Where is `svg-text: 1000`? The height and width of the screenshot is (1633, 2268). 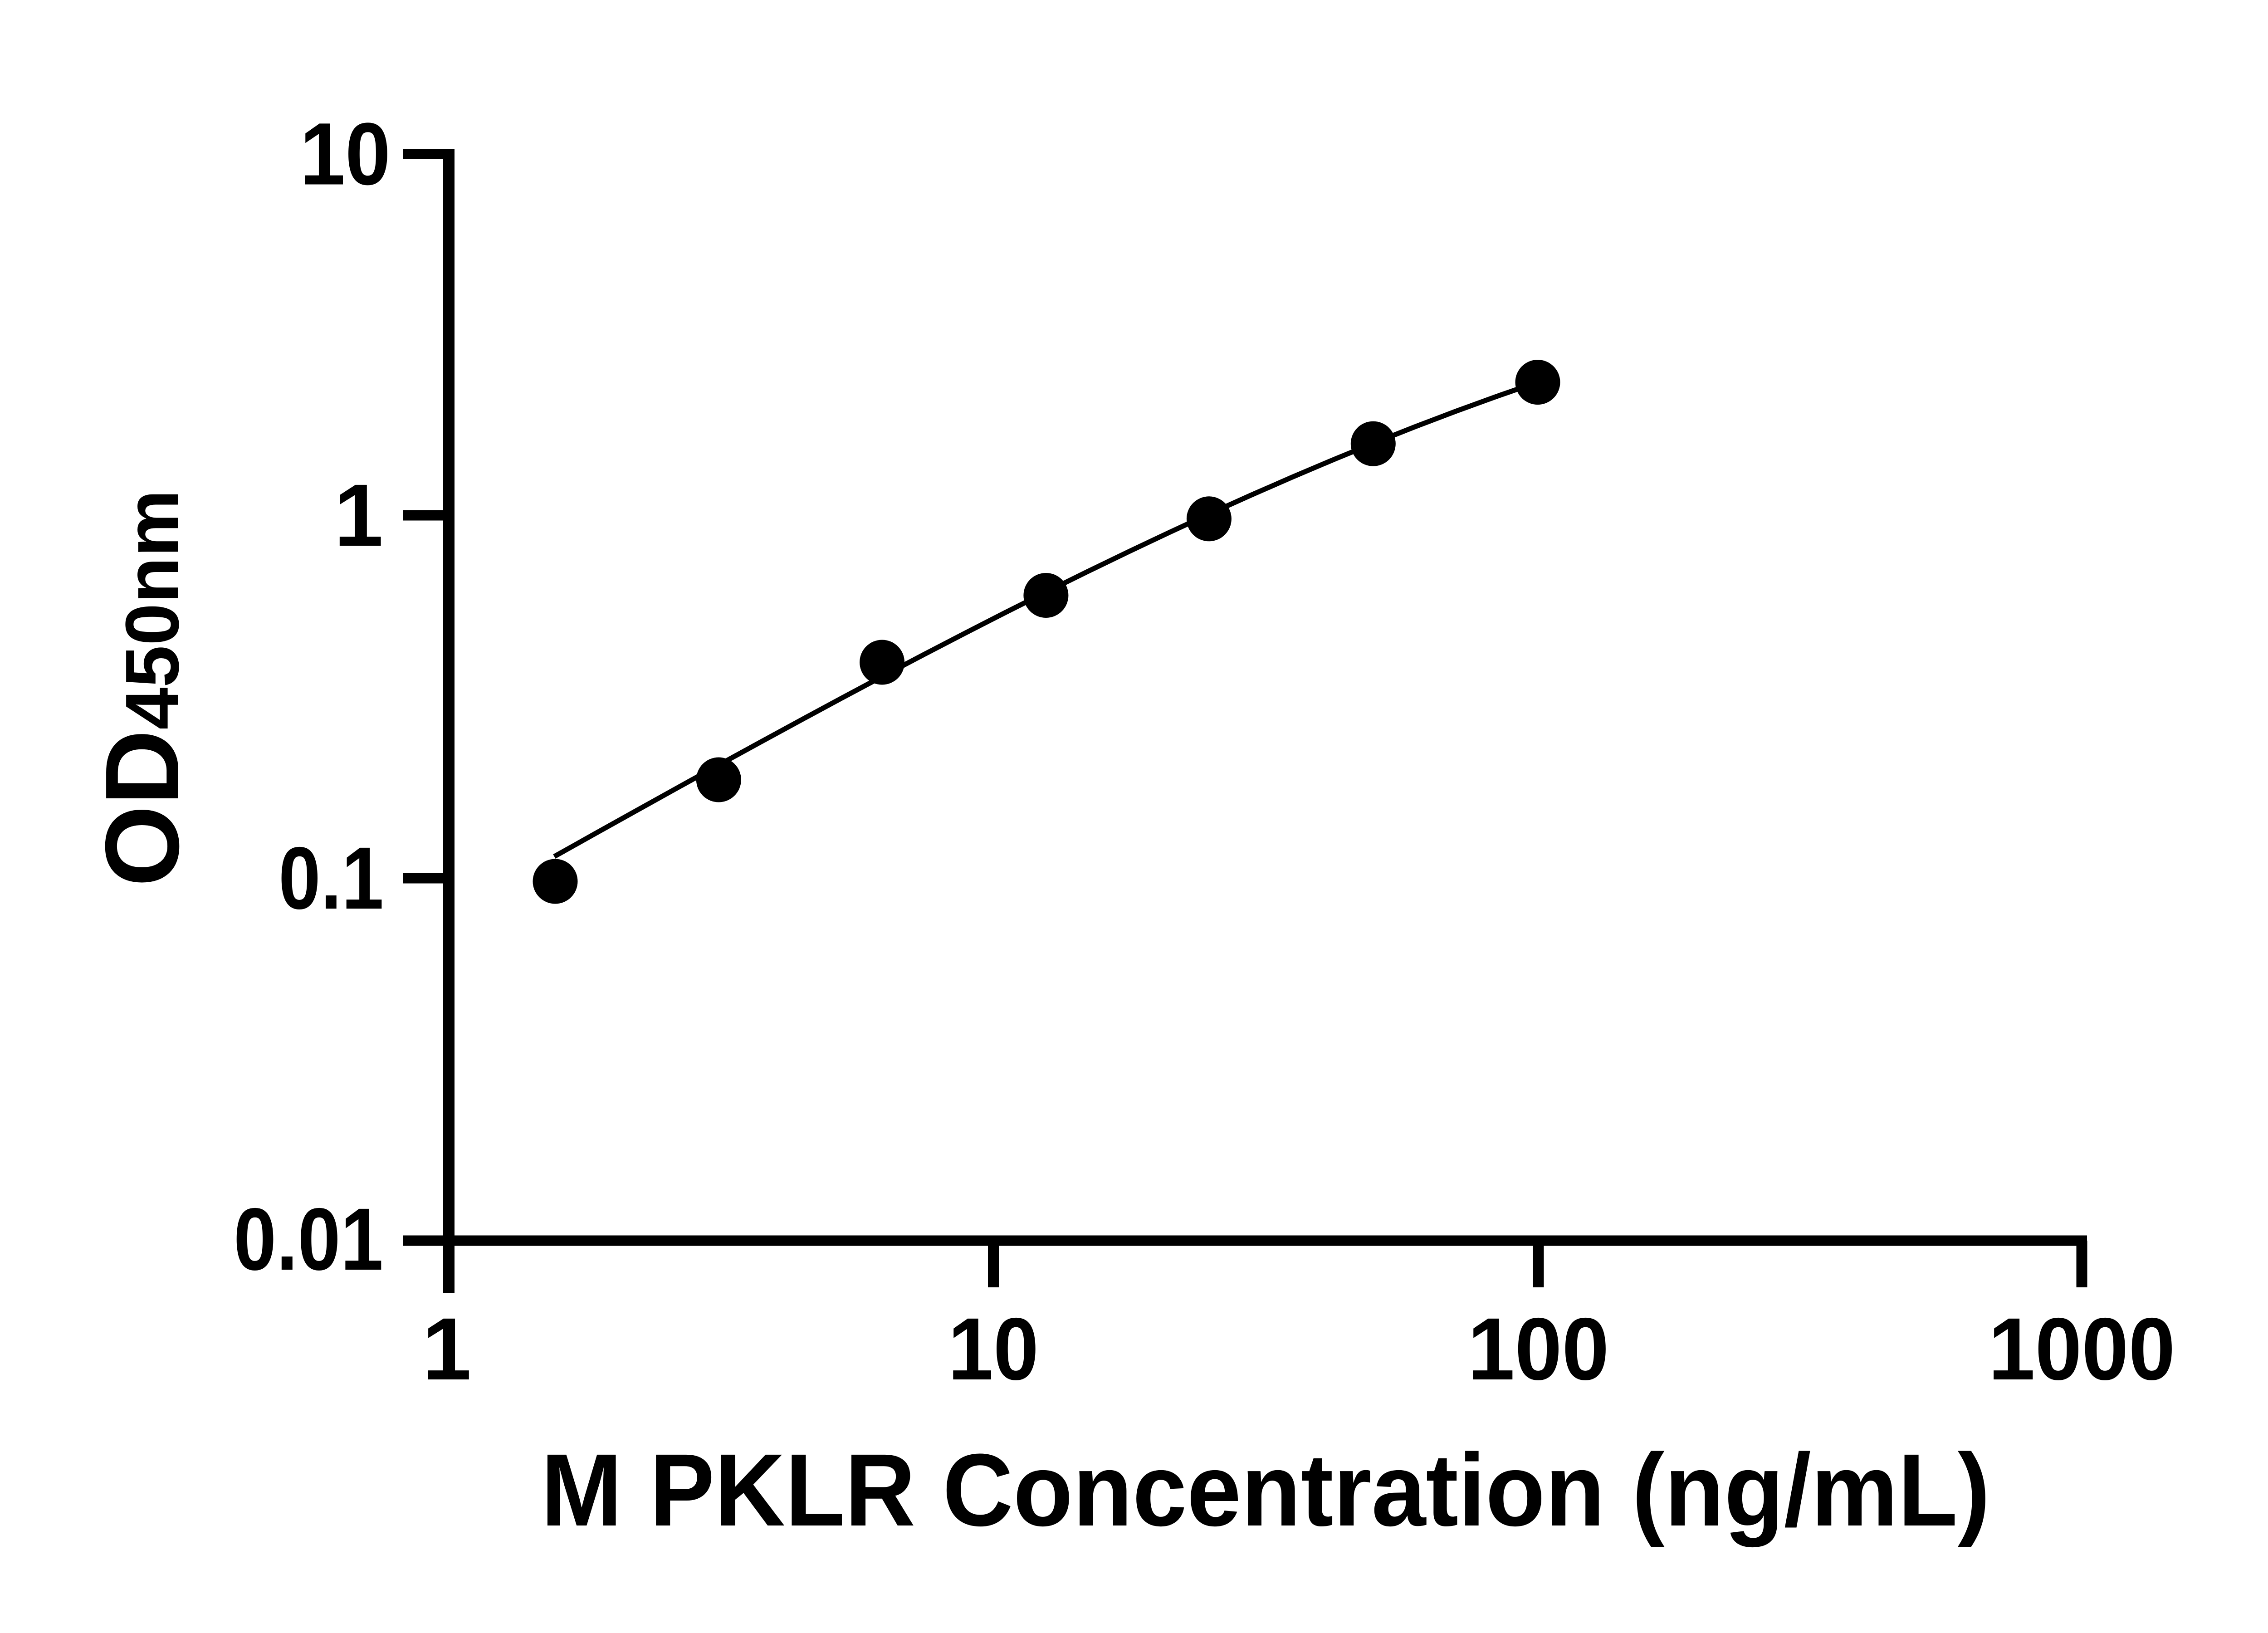 svg-text: 1000 is located at coordinates (2082, 1349).